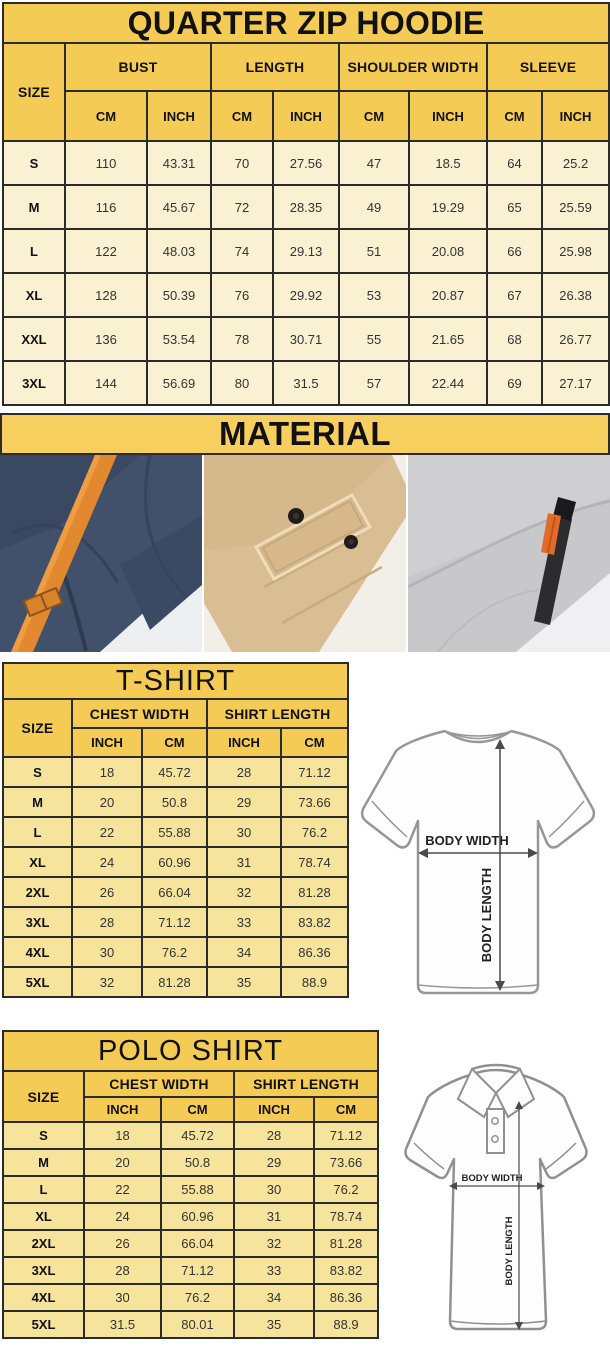  Describe the element at coordinates (244, 922) in the screenshot. I see `measurement-cell: 33` at that location.